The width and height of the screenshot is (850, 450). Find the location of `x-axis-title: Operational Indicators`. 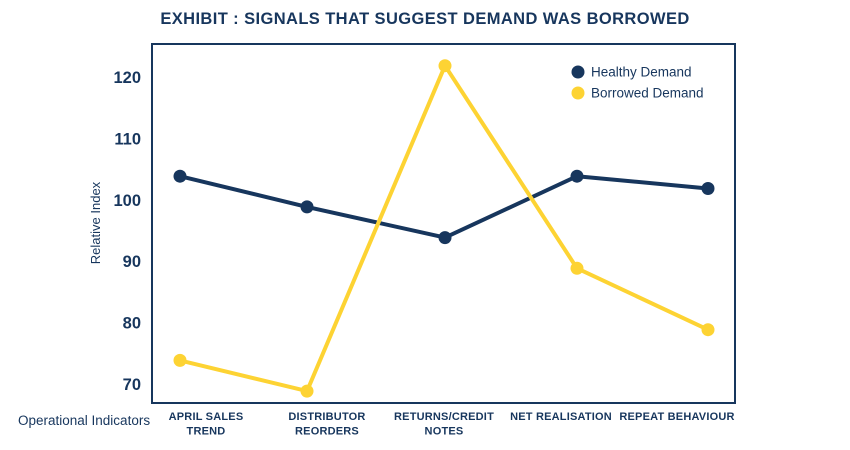

x-axis-title: Operational Indicators is located at coordinates (84, 420).